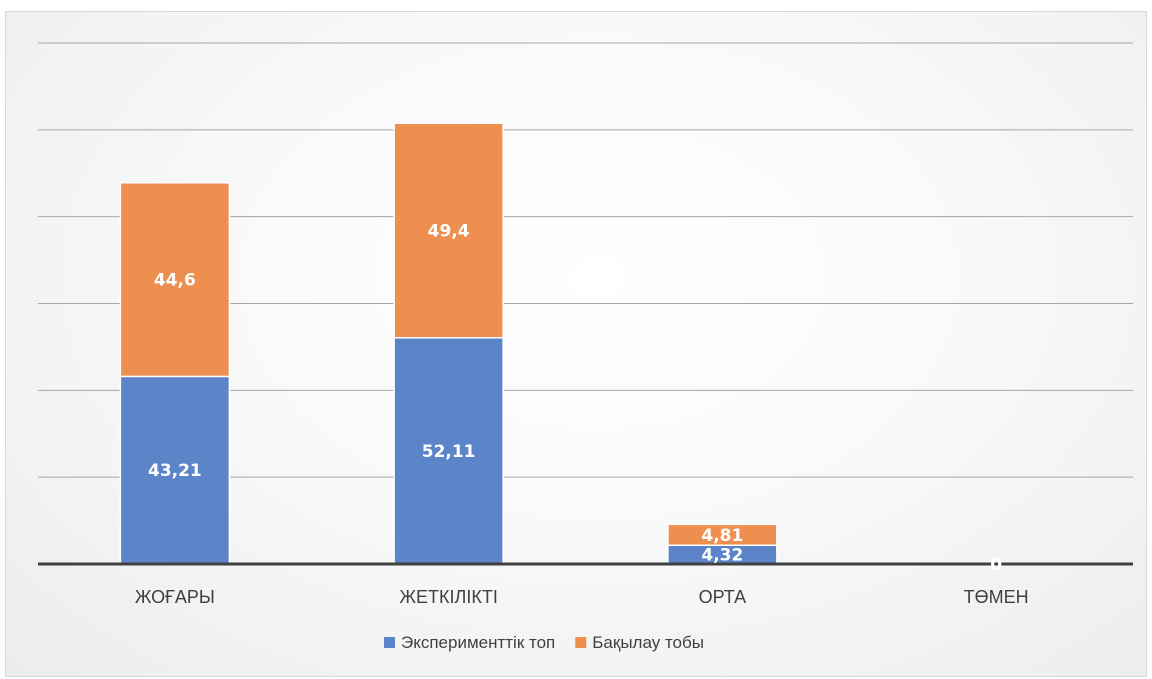 Image resolution: width=1152 pixels, height=679 pixels. Describe the element at coordinates (996, 565) in the screenshot. I see `data-label: 0` at that location.